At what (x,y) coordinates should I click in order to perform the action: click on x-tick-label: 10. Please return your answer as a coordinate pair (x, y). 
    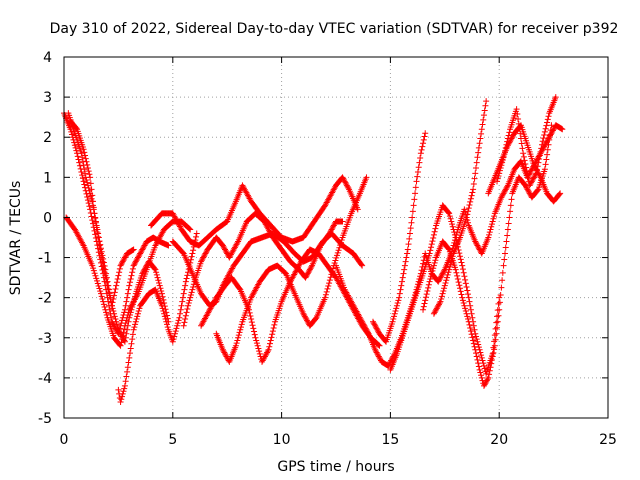
    Looking at the image, I should click on (282, 440).